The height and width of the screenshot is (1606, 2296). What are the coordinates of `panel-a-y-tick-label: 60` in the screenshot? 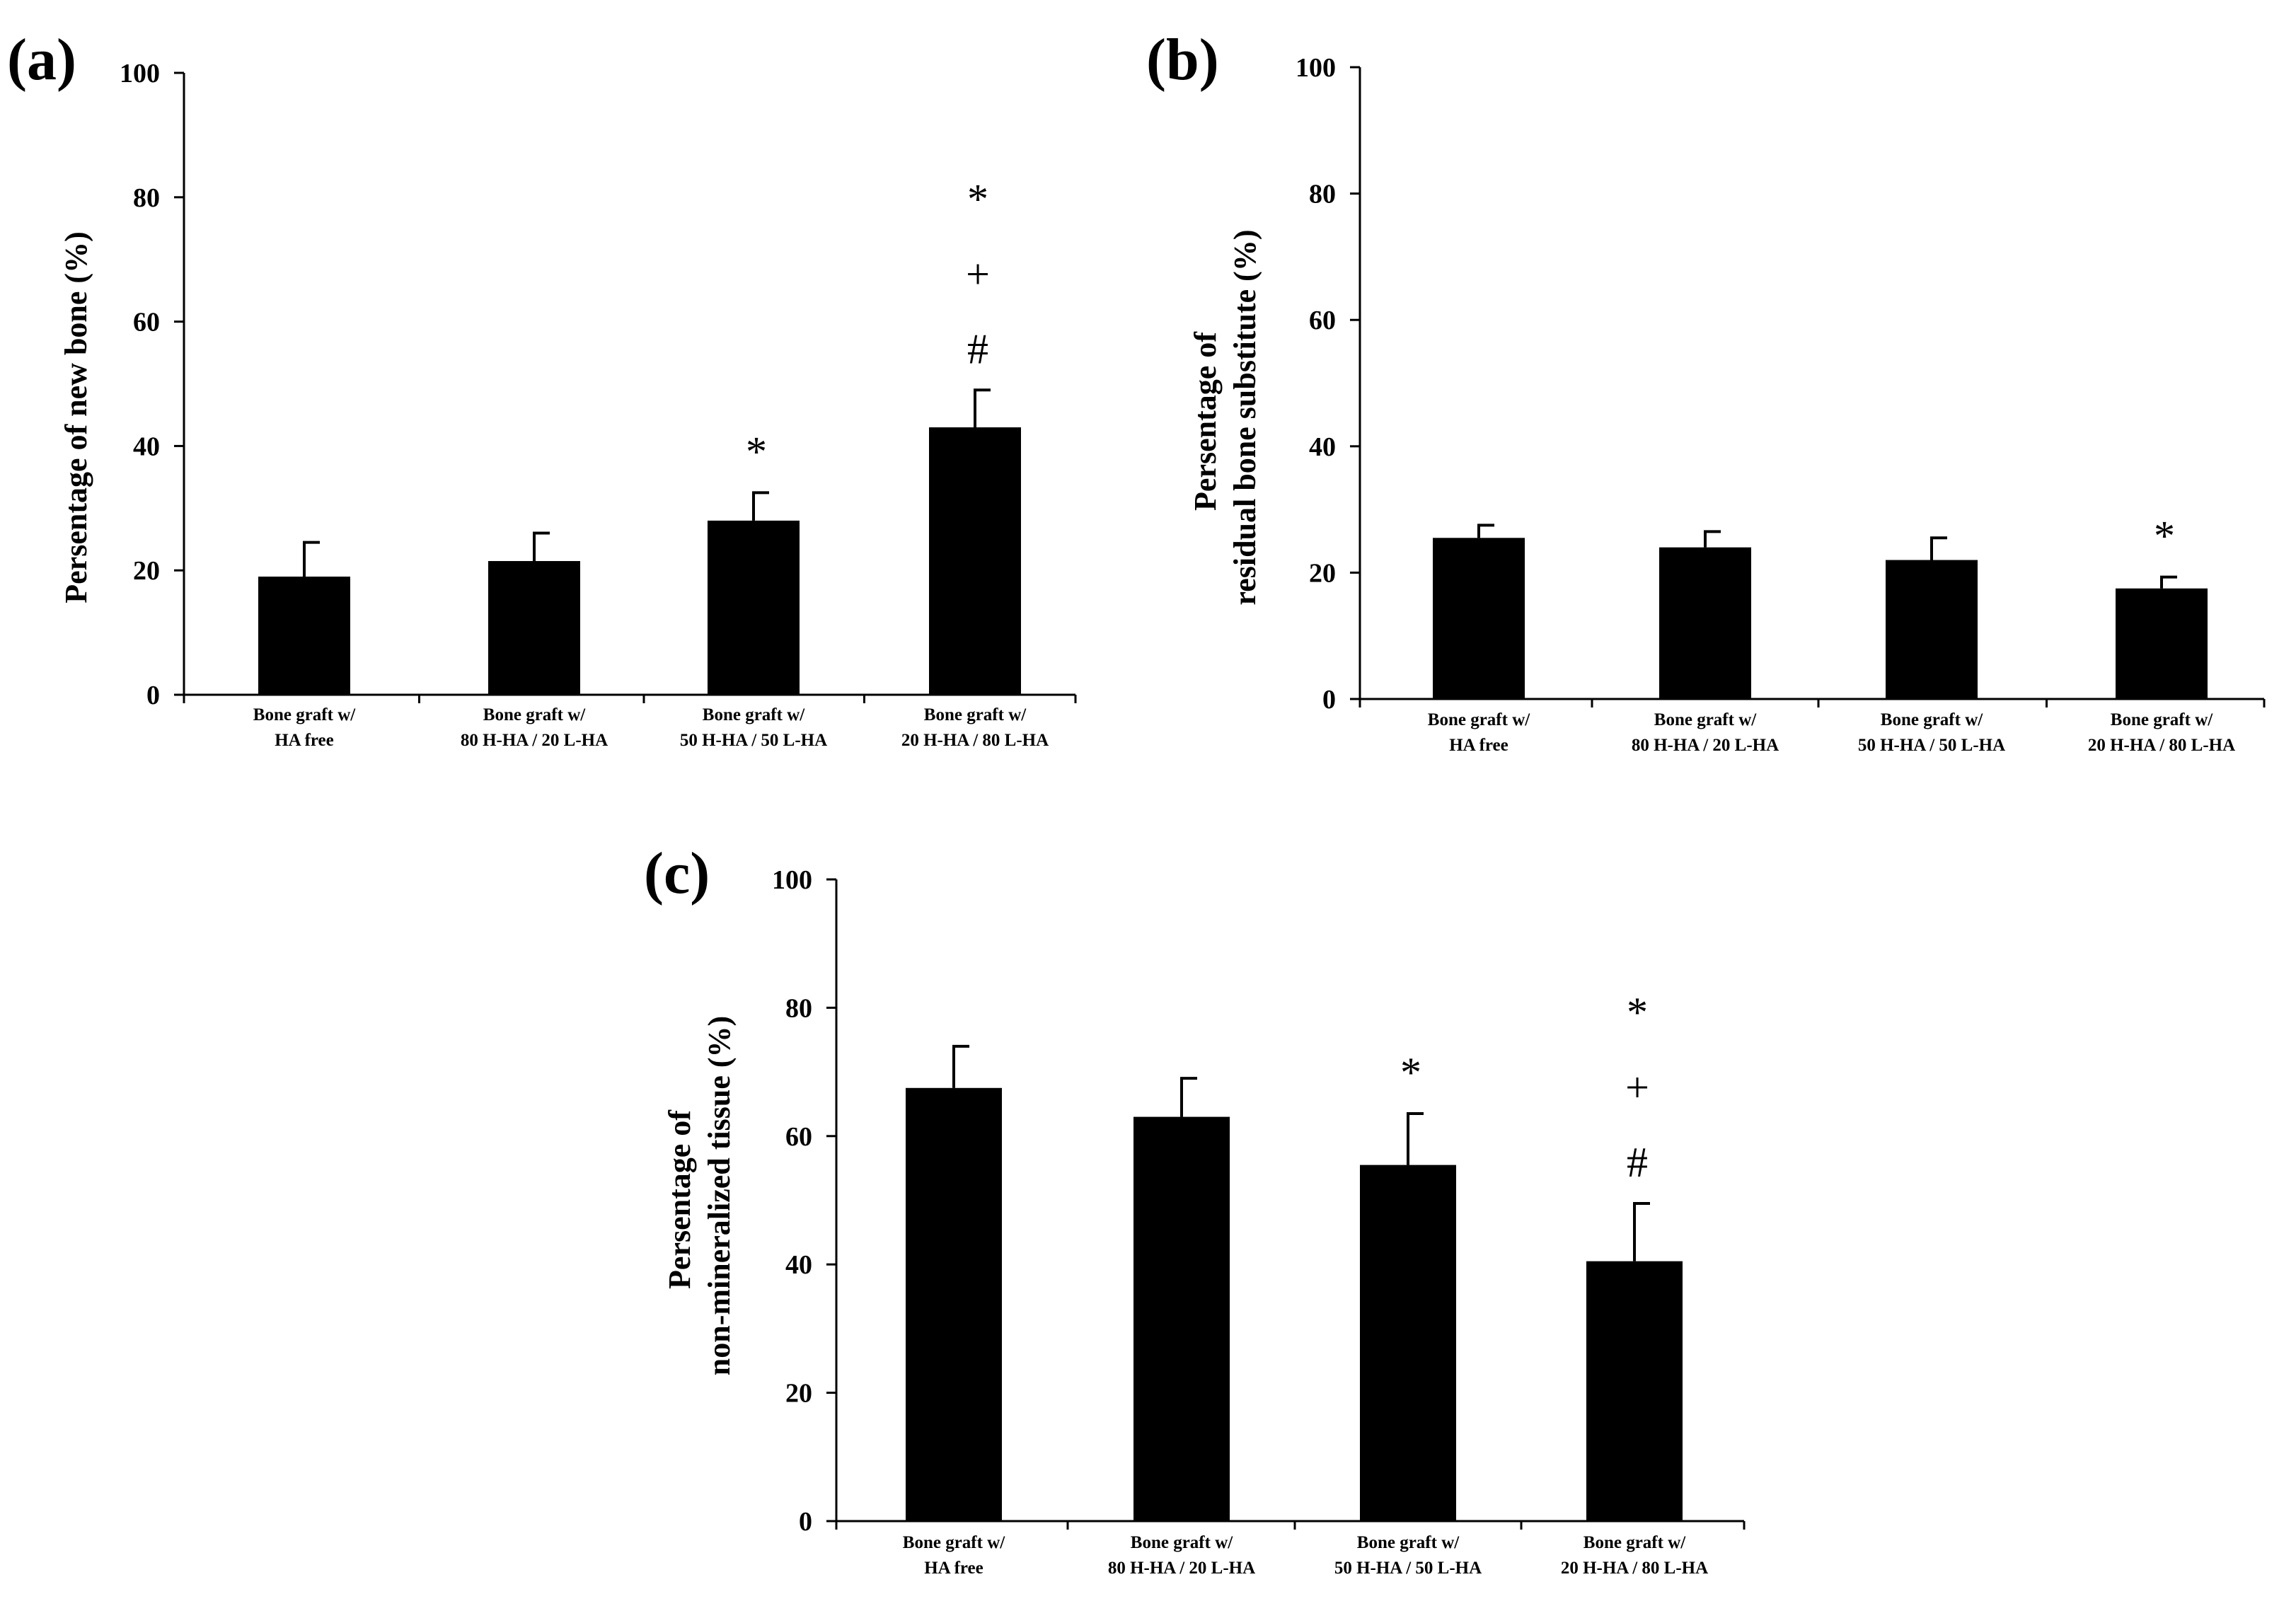 It's located at (146, 322).